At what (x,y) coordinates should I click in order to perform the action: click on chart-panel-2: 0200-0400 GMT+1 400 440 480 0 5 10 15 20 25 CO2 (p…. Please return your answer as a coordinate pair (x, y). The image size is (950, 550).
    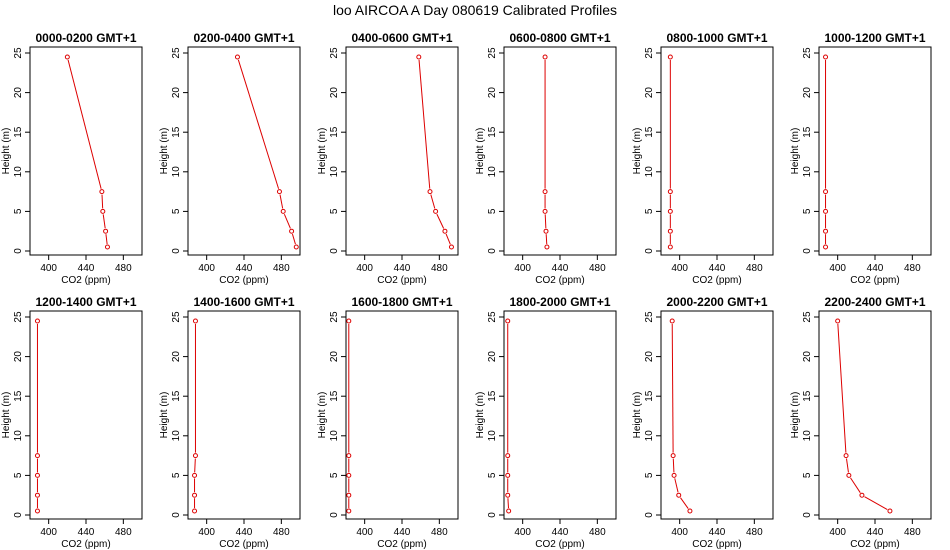
    Looking at the image, I should click on (230, 158).